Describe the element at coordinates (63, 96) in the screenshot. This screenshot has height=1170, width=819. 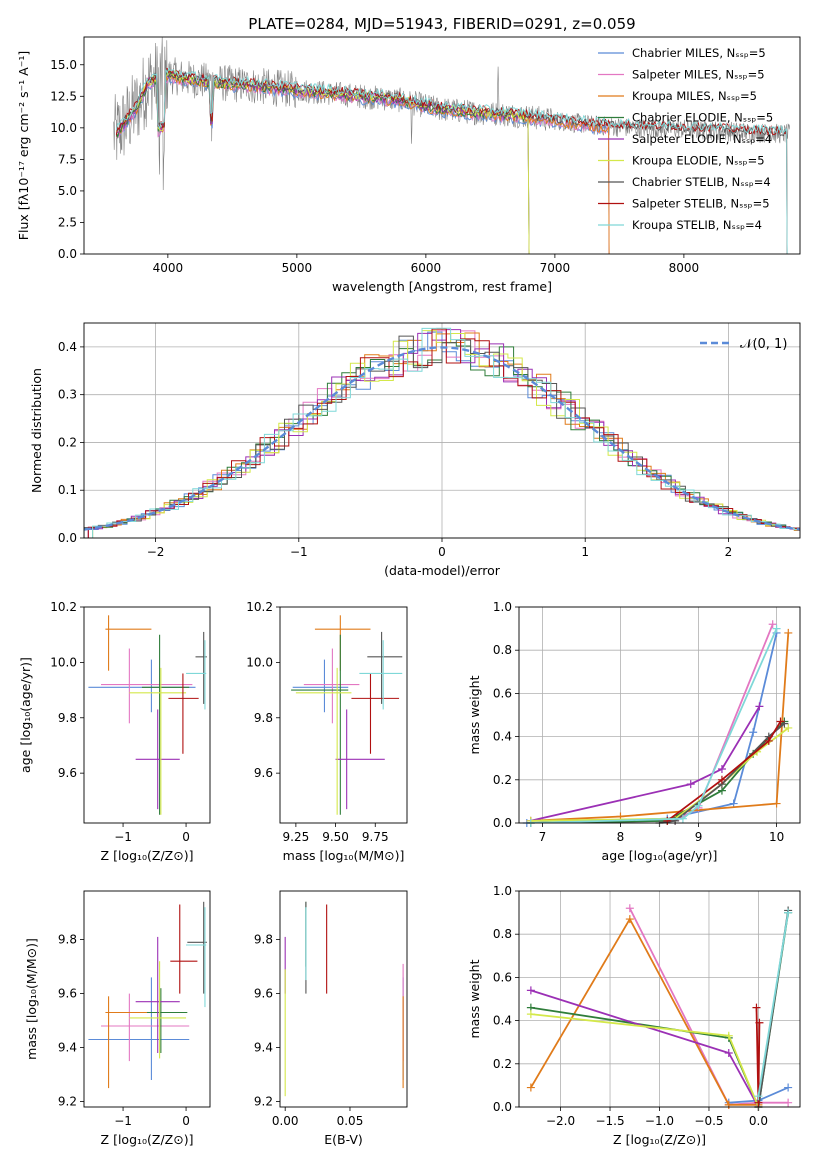
I see `spectrum-ytick-label: 12.5` at that location.